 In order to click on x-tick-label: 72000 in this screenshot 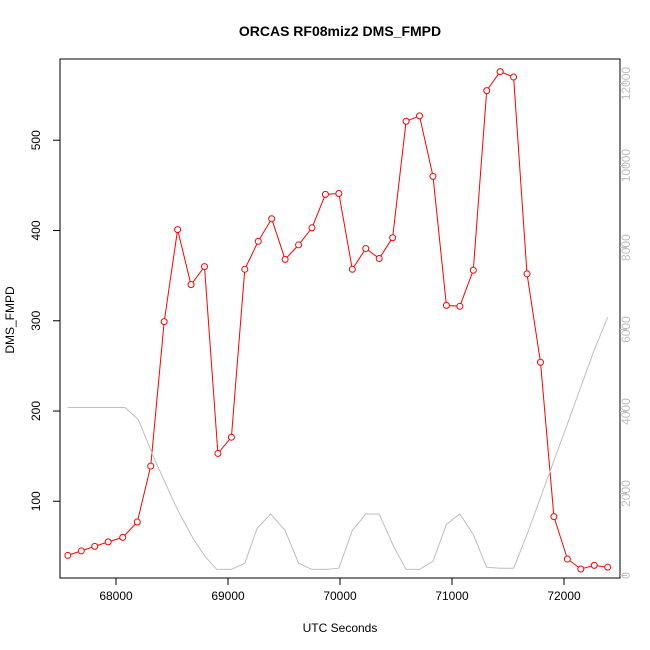, I will do `click(564, 596)`.